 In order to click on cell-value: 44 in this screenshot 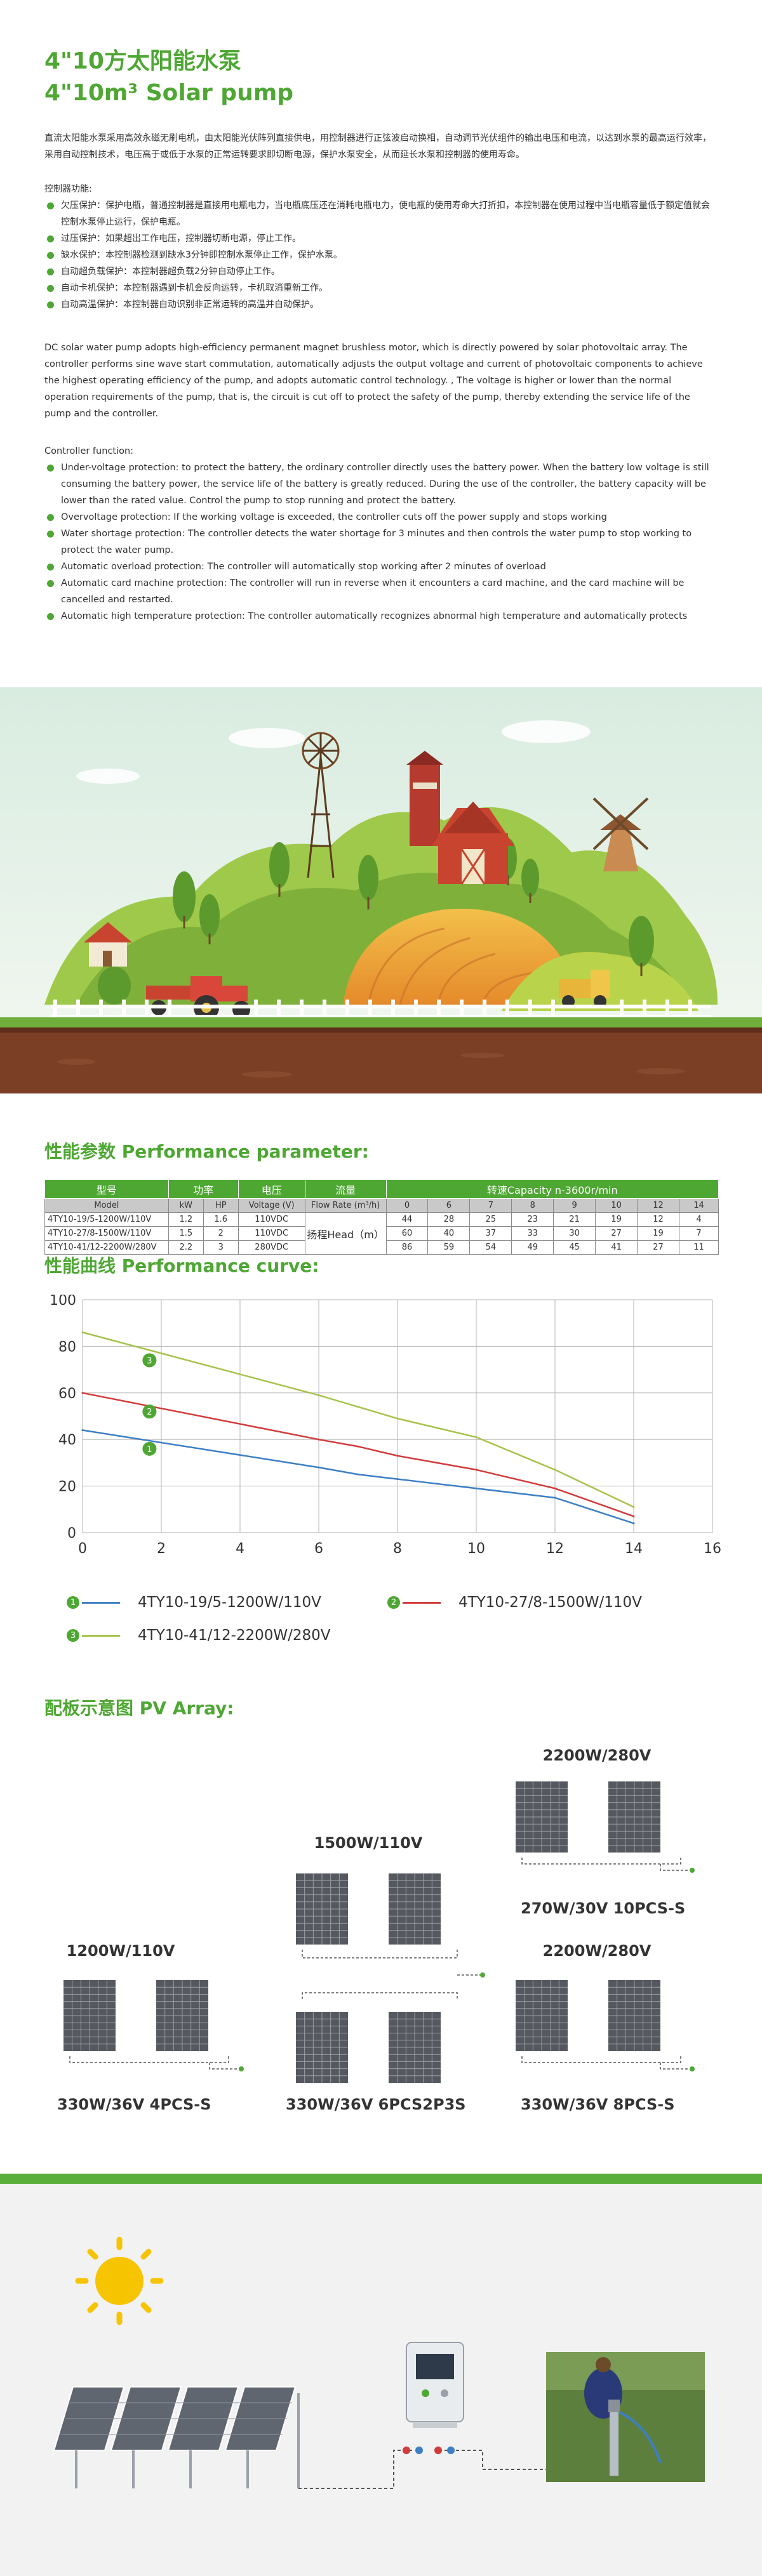, I will do `click(407, 1219)`.